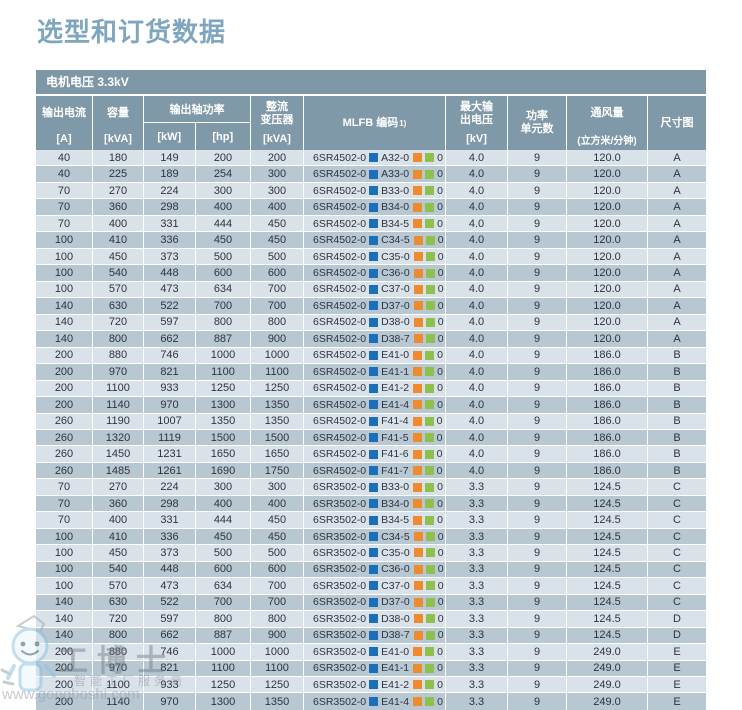 The width and height of the screenshot is (742, 710). I want to click on cell-mlfb-code: 6SR4502-0 C36-0 0, so click(375, 273).